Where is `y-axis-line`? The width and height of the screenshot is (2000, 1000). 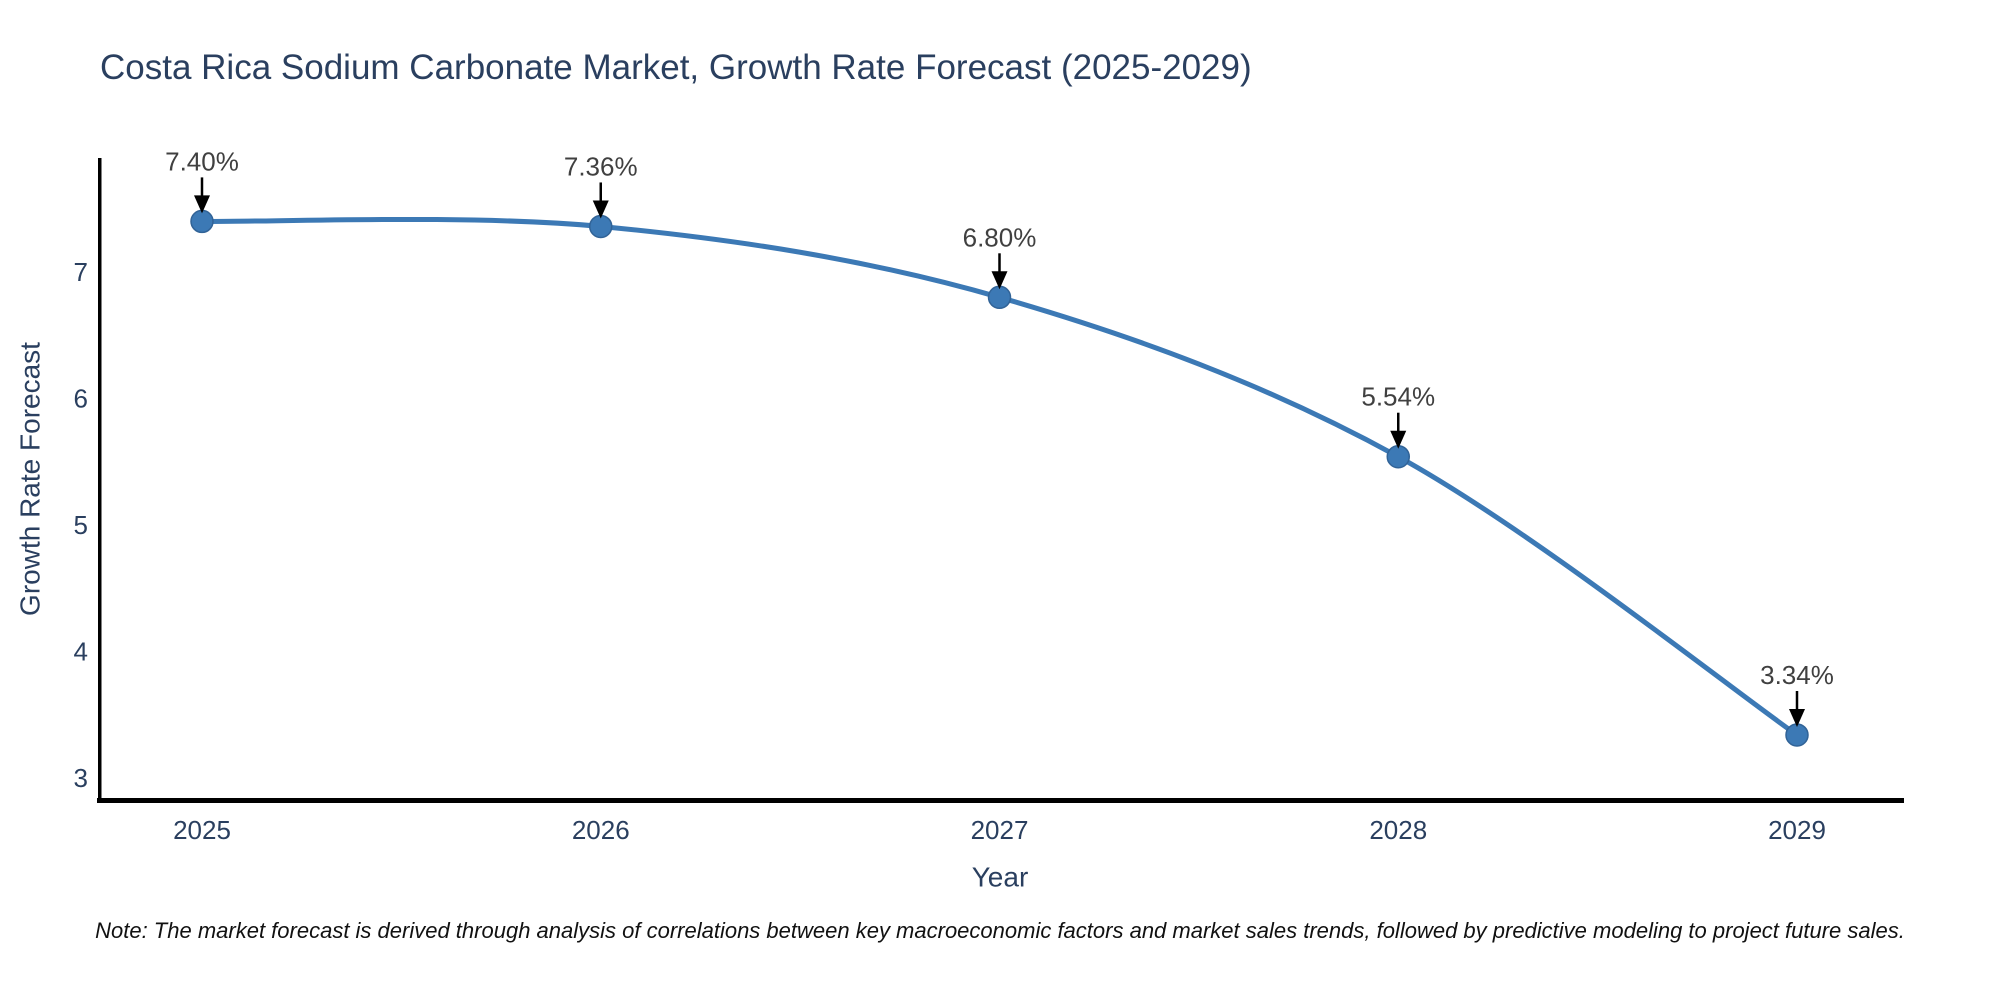 y-axis-line is located at coordinates (100, 480).